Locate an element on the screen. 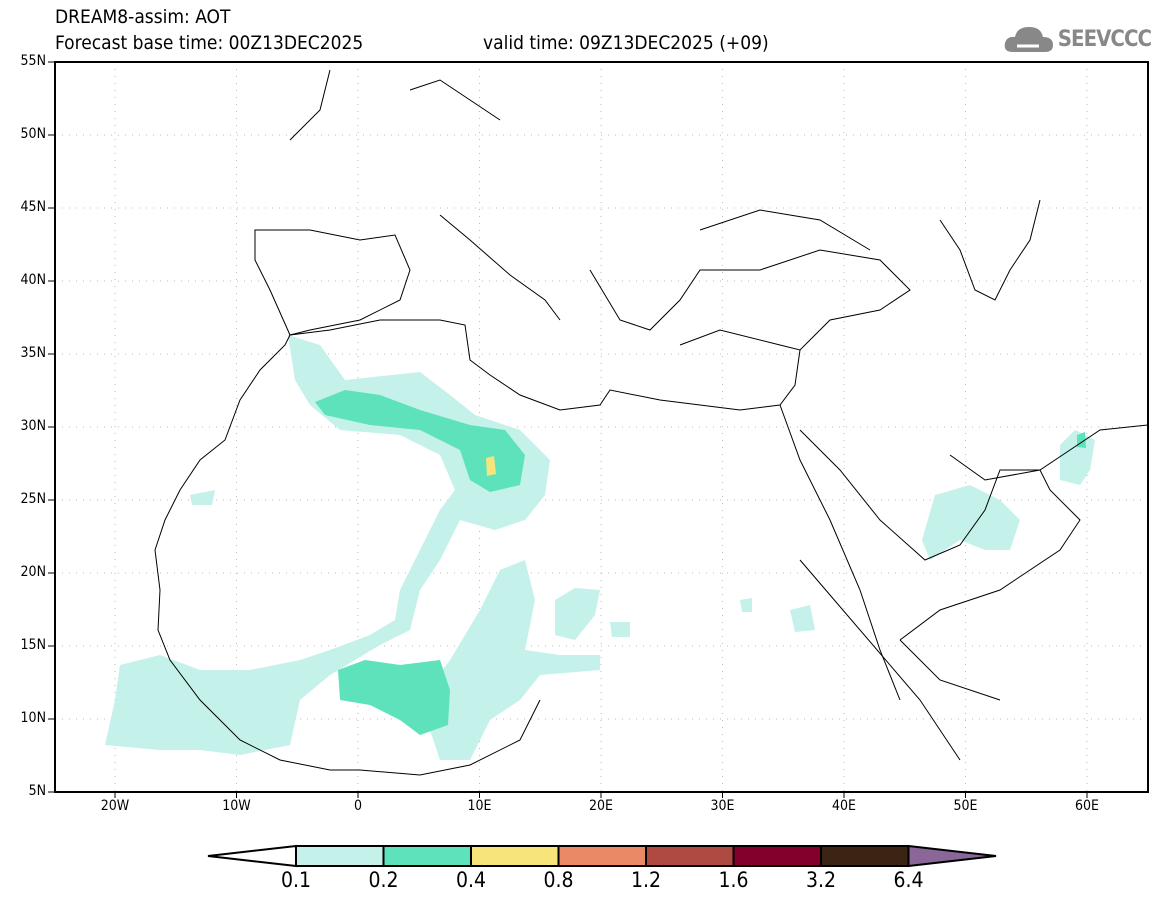 This screenshot has width=1165, height=905. map-title: DREAM8-assim: AOT is located at coordinates (143, 17).